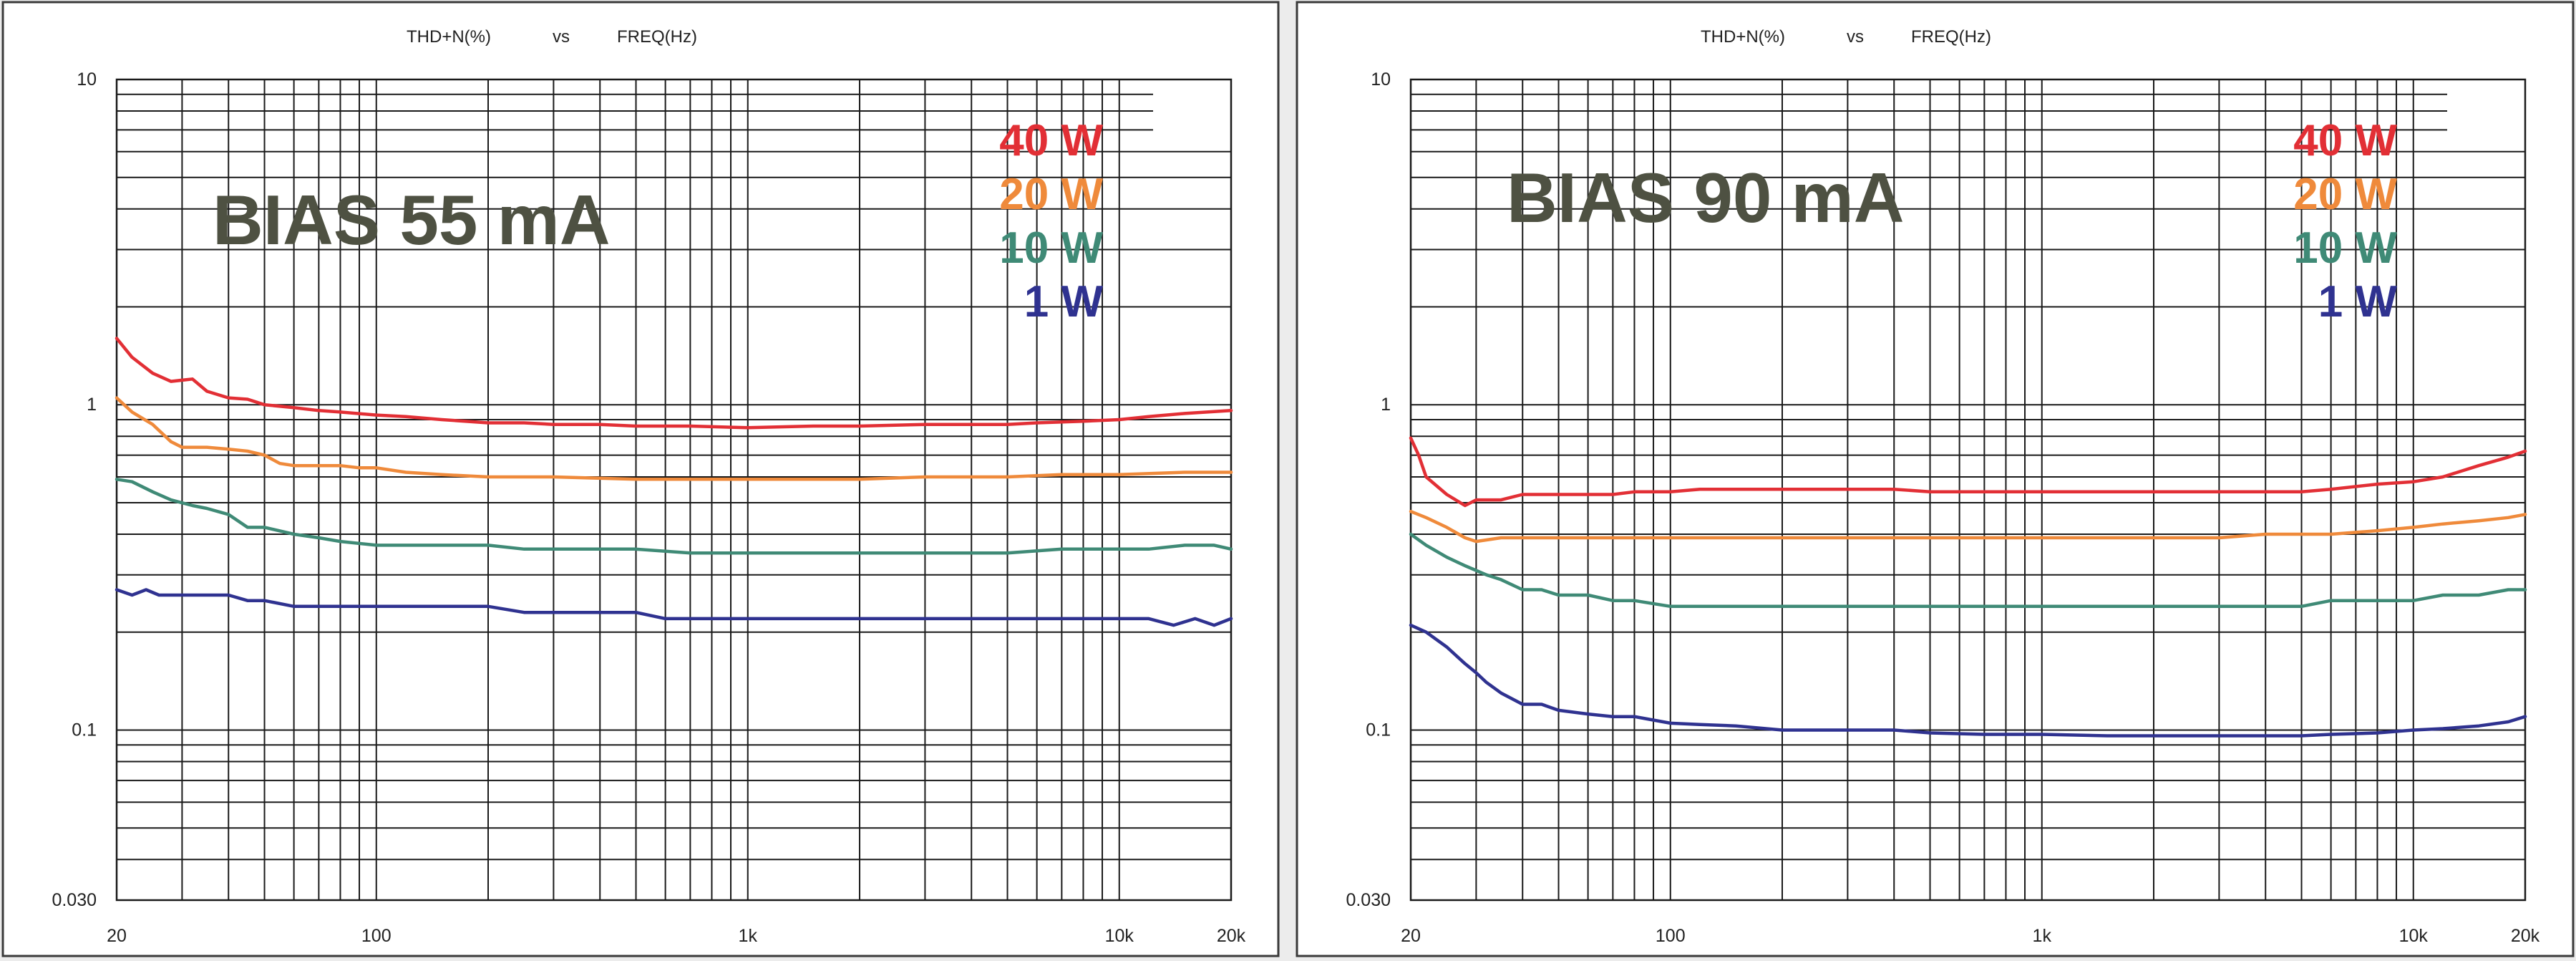 The image size is (2576, 961). What do you see at coordinates (1706, 197) in the screenshot?
I see `bias-annotation: BIAS 90 mA` at bounding box center [1706, 197].